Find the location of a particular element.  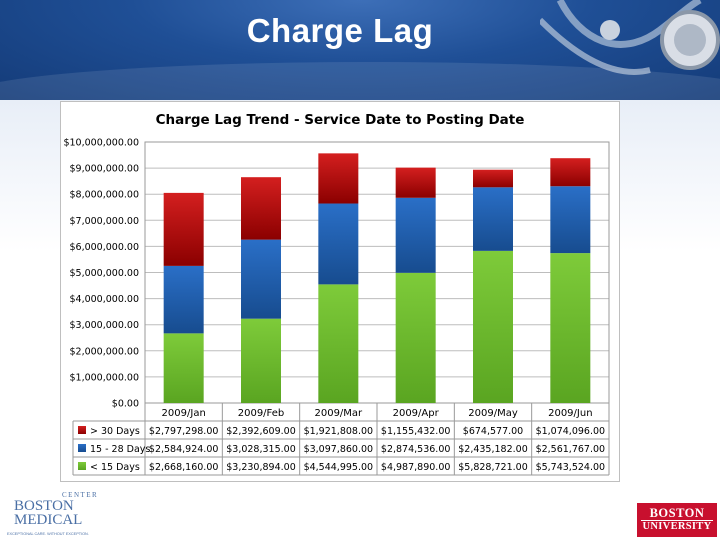

x-category-label: 2009/Mar is located at coordinates (338, 413).